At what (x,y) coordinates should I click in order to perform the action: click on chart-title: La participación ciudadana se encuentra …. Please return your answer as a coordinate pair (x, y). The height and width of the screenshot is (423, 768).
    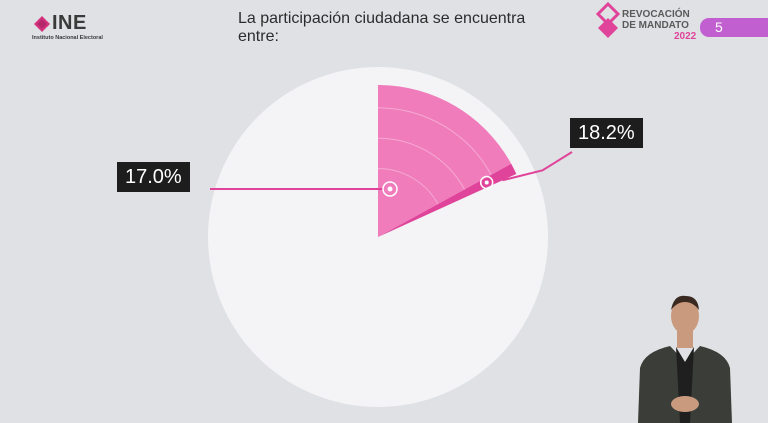
    Looking at the image, I should click on (382, 27).